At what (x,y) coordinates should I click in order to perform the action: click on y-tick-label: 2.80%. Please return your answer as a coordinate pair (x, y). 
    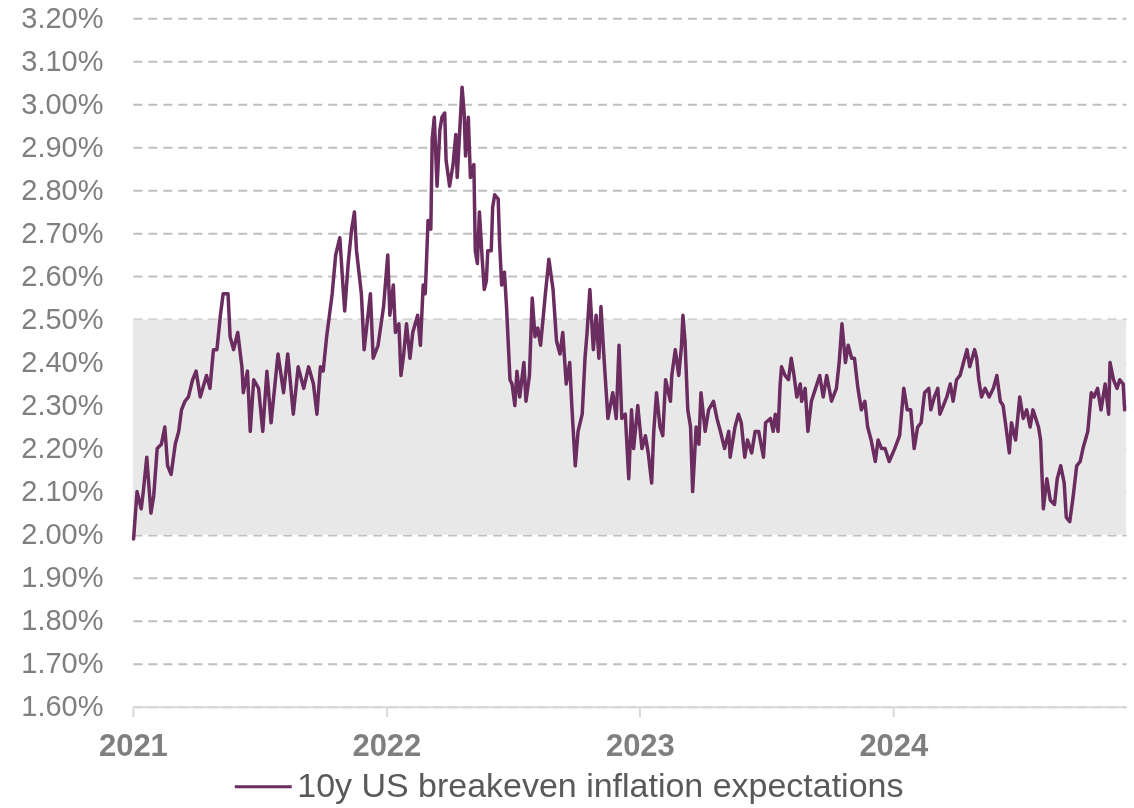
    Looking at the image, I should click on (62, 189).